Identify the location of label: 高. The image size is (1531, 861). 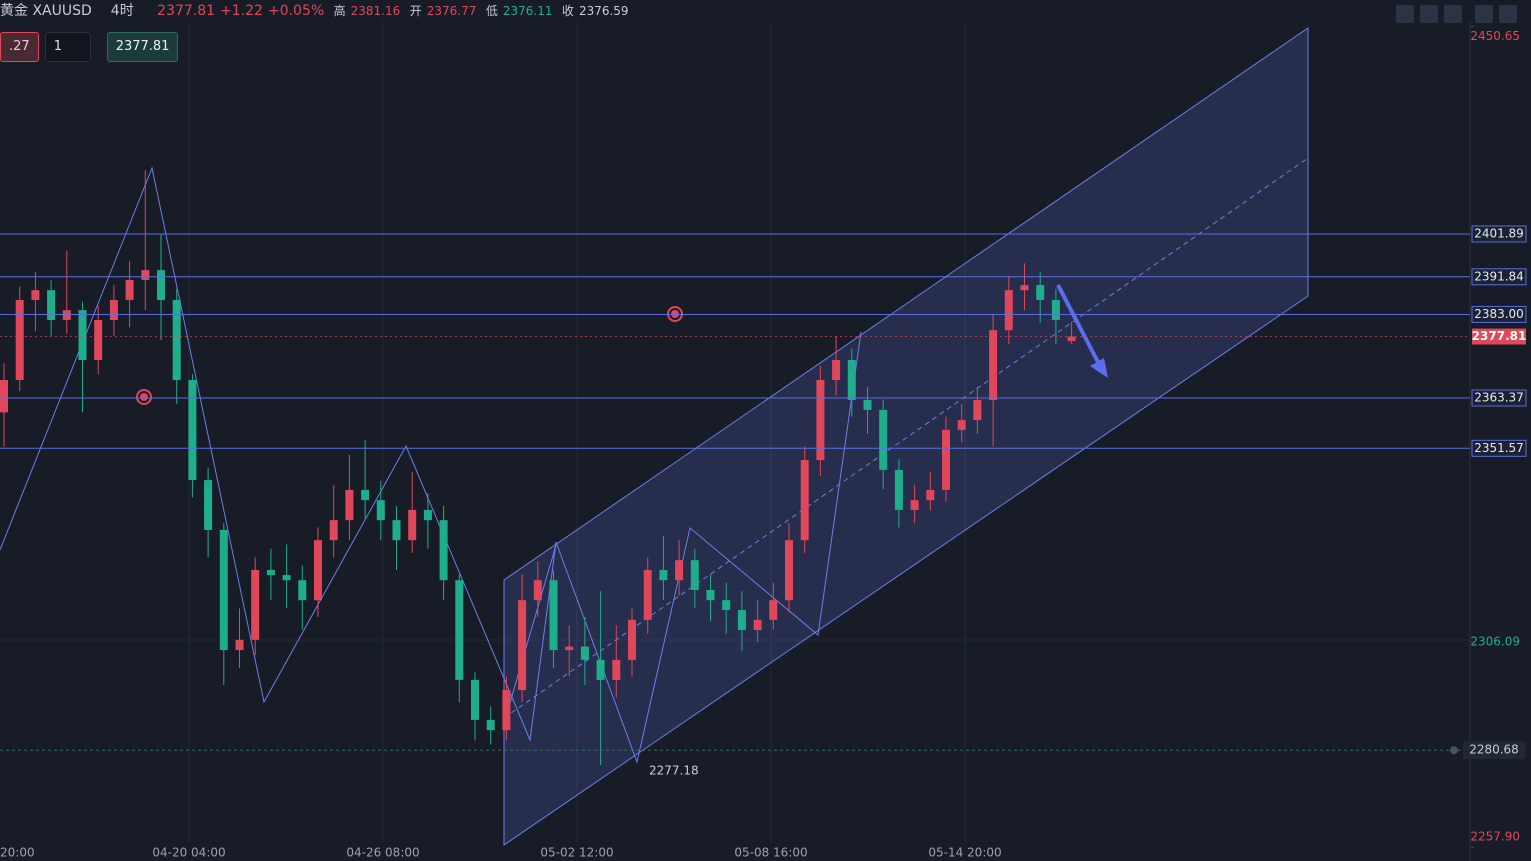
(339, 11).